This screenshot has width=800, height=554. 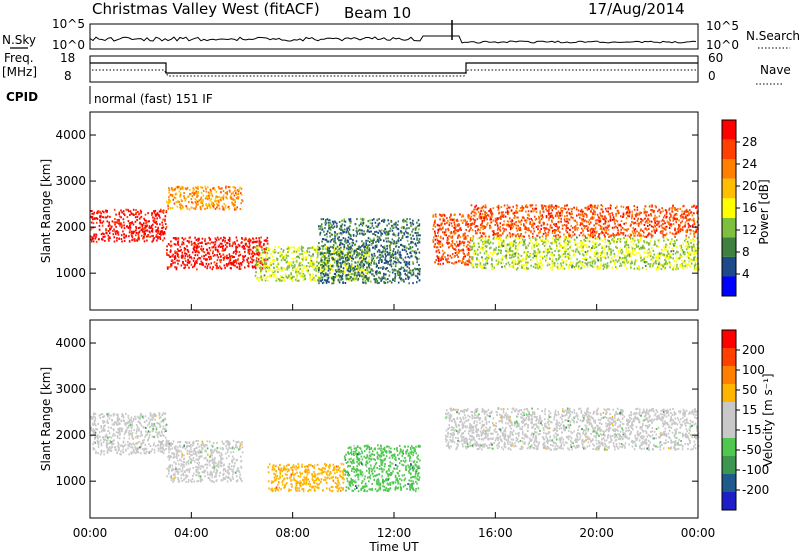 I want to click on freq-tick-top: 18, so click(x=67, y=58).